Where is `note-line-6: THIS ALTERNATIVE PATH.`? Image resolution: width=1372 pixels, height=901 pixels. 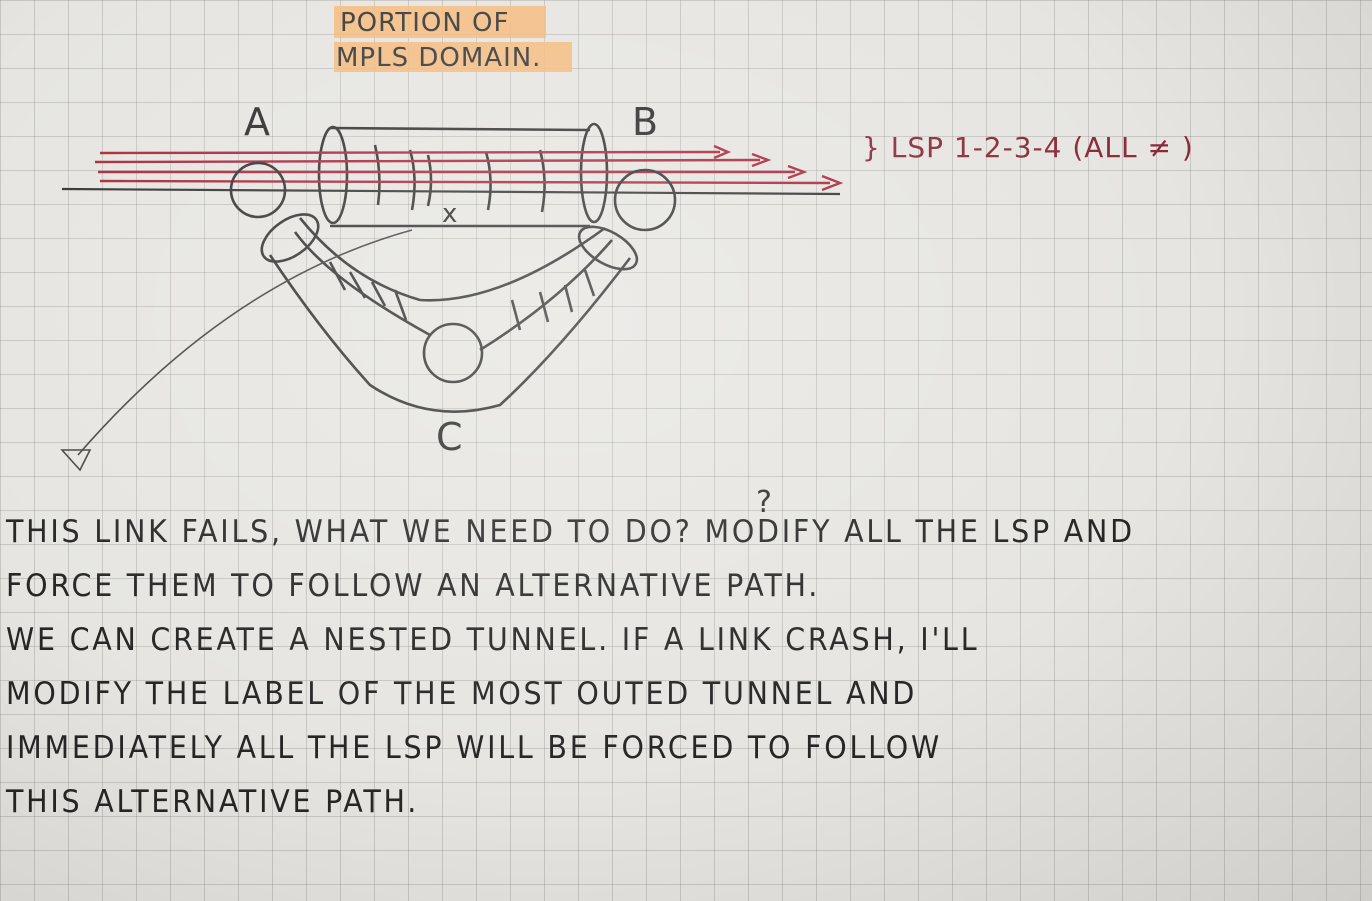 note-line-6: THIS ALTERNATIVE PATH. is located at coordinates (213, 802).